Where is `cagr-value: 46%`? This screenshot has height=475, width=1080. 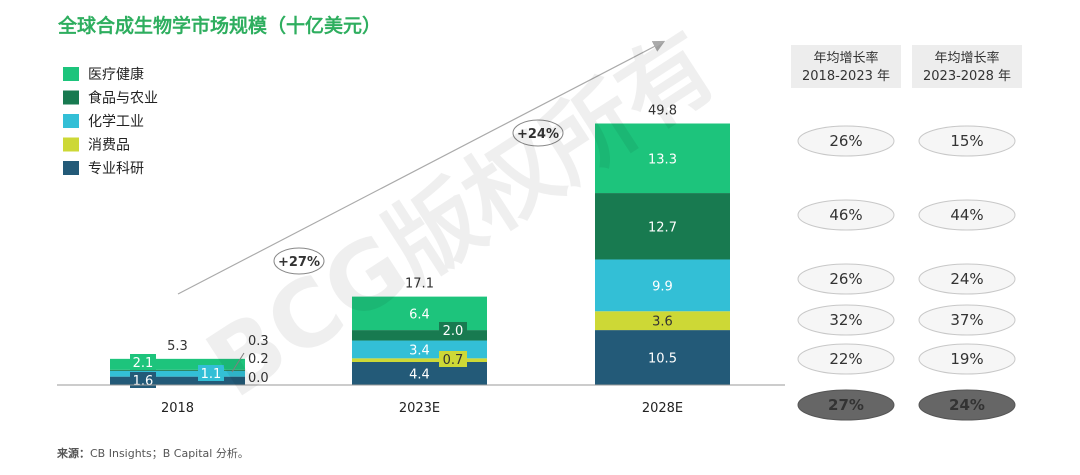
cagr-value: 46% is located at coordinates (845, 215).